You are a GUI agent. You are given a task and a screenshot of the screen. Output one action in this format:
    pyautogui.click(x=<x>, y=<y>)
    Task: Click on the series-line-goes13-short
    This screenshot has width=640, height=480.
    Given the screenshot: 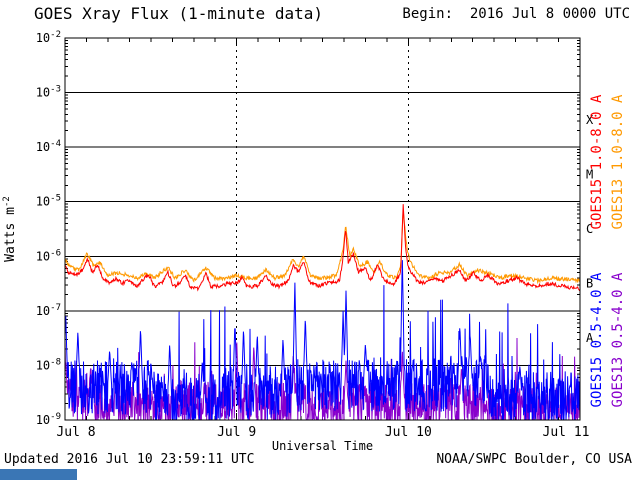 What is the action you would take?
    pyautogui.click(x=322, y=378)
    